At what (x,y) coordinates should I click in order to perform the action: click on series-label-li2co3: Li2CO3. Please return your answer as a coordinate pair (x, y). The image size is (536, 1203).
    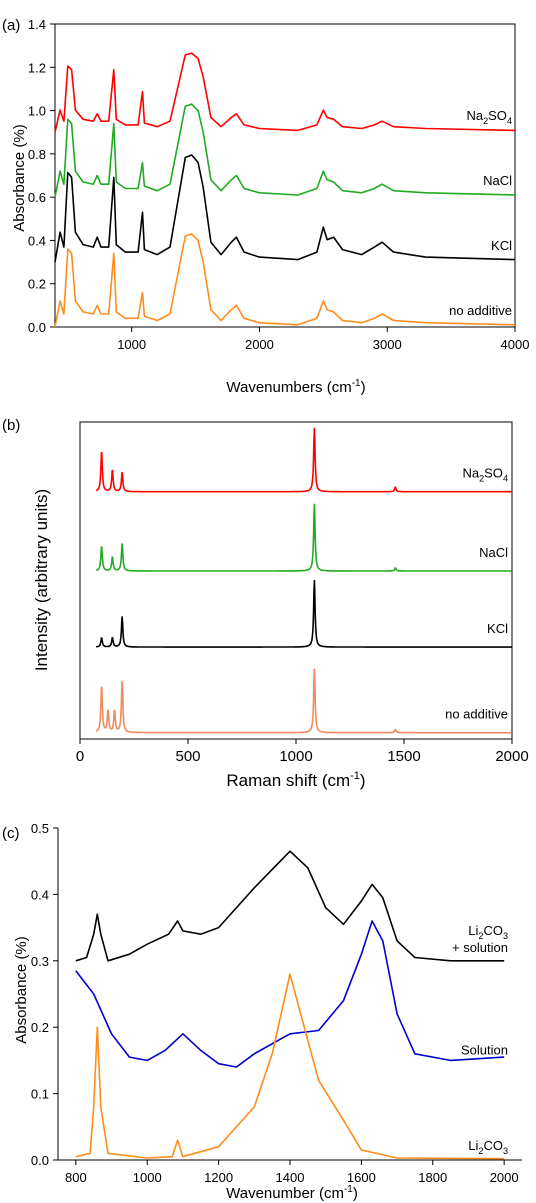
    Looking at the image, I should click on (488, 1147).